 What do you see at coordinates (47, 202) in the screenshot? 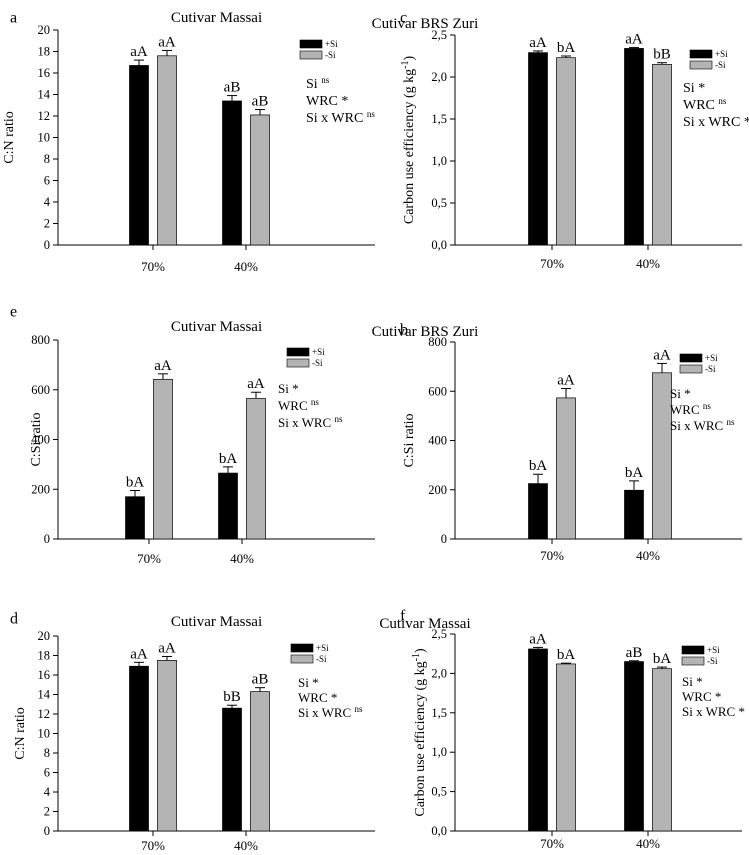
I see `y-tick-label: 4` at bounding box center [47, 202].